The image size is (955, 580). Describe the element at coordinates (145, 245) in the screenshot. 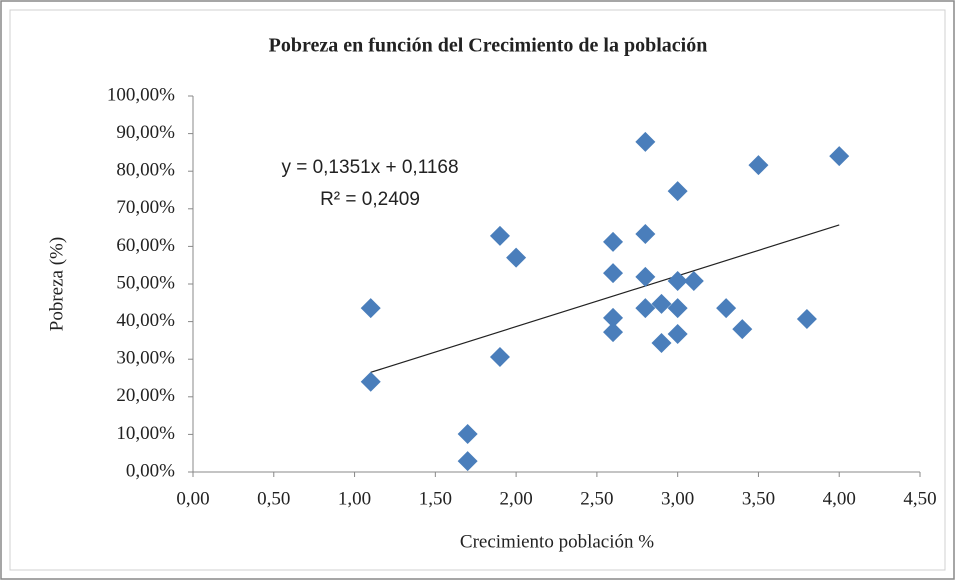

I see `y-tick-label: 60,00%` at that location.